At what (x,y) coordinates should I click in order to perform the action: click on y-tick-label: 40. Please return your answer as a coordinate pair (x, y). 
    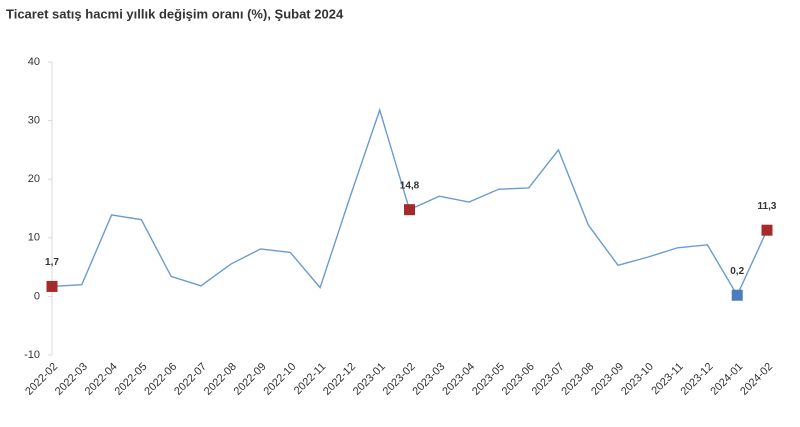
    Looking at the image, I should click on (34, 62).